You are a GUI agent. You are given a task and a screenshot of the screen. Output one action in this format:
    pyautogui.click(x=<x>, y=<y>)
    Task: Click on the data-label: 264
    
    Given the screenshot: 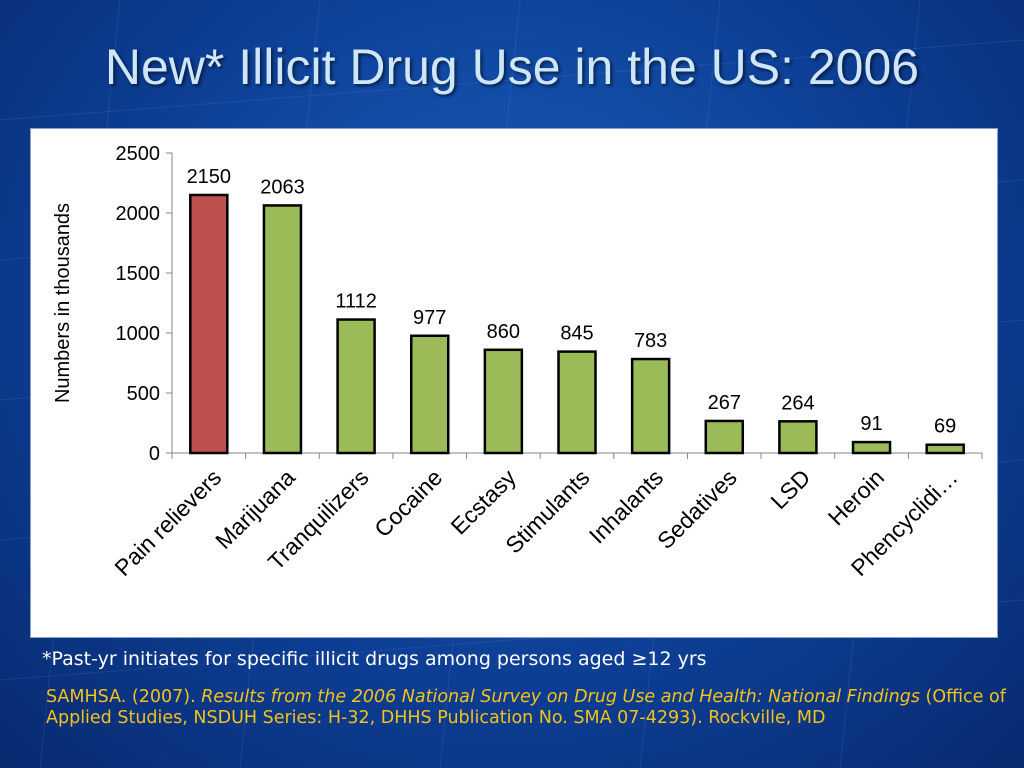 What is the action you would take?
    pyautogui.click(x=797, y=403)
    